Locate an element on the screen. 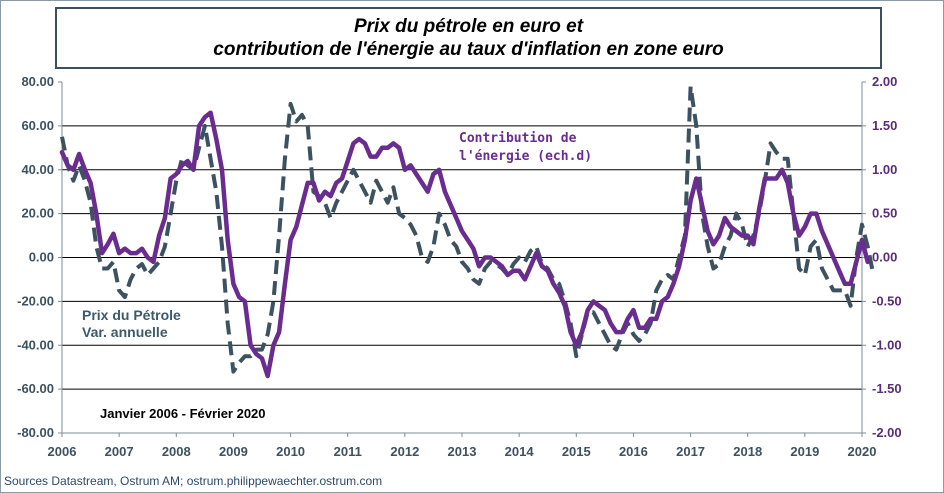 This screenshot has height=493, width=944. y-left-tick-label: 20.00 is located at coordinates (37, 213).